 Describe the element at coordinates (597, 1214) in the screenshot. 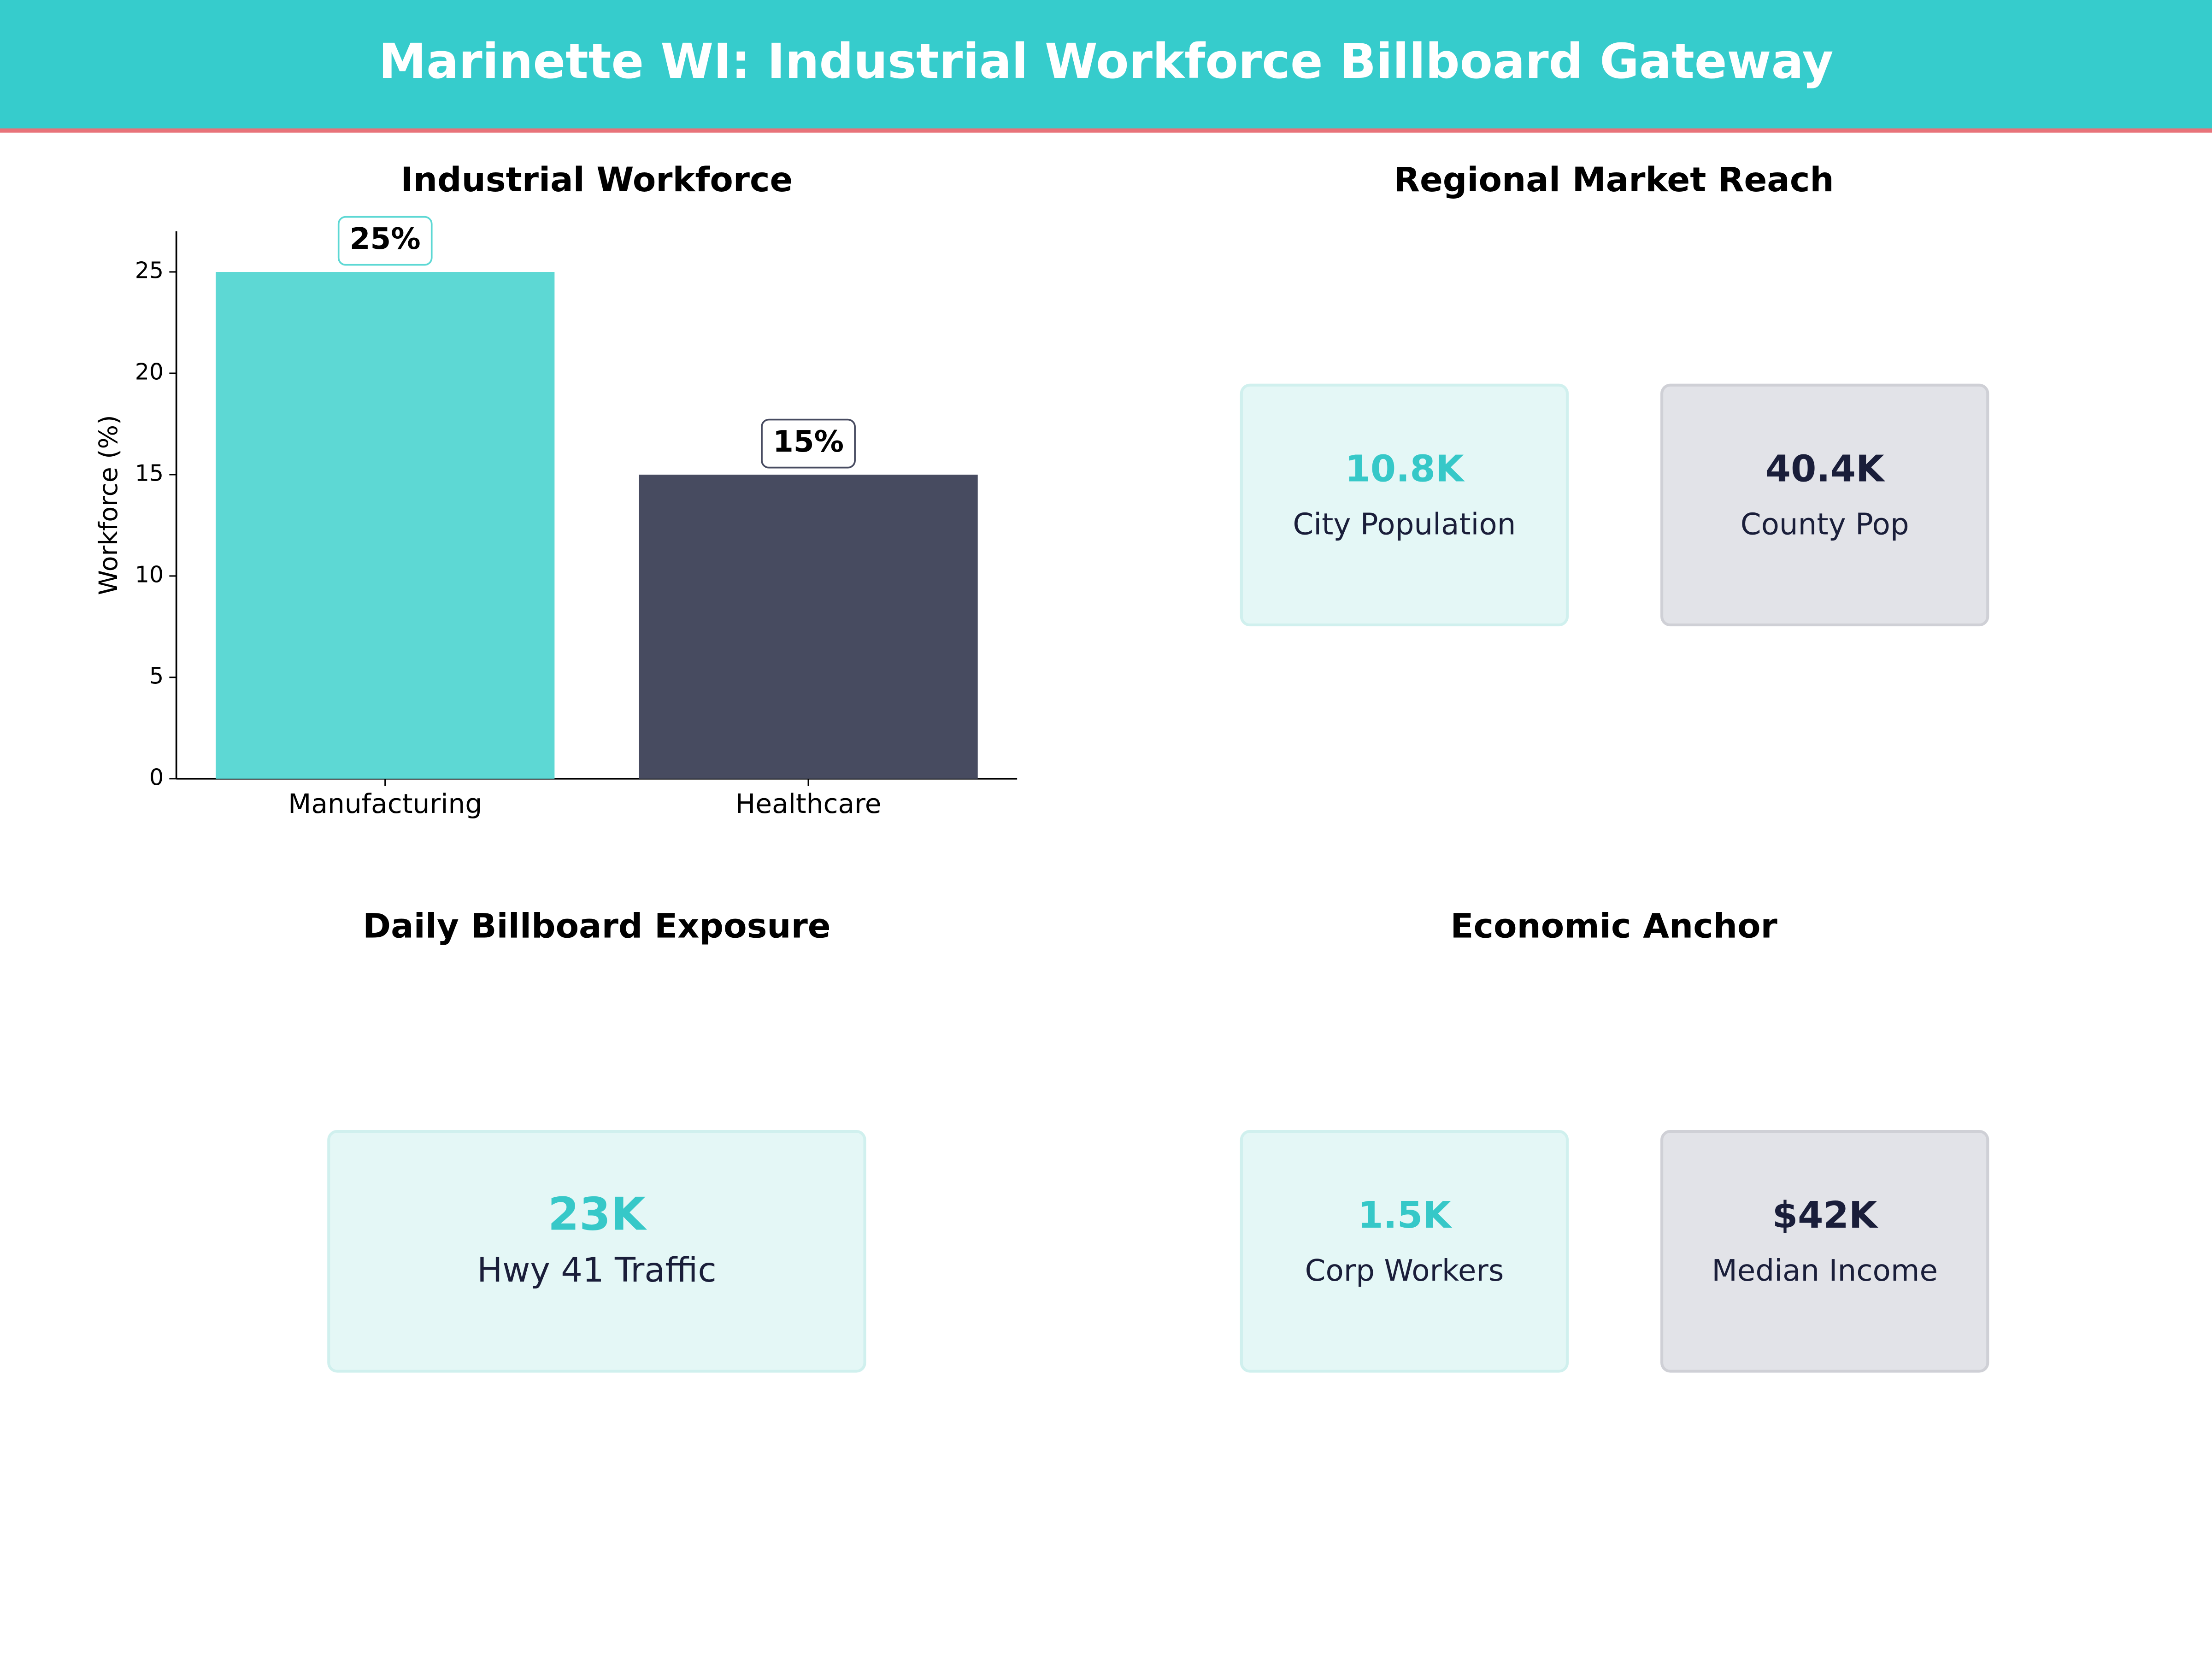

I see `kpi-value: 23K` at that location.